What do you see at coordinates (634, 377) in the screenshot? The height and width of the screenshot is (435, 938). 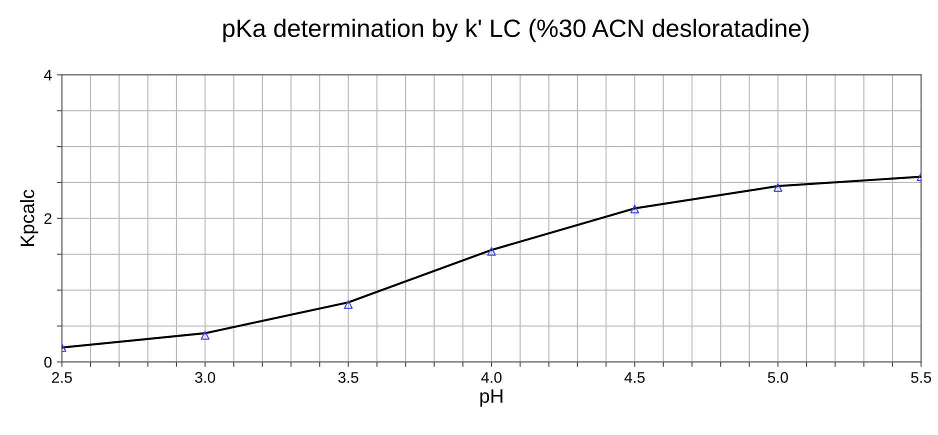 I see `x-tick-label: 4.5` at bounding box center [634, 377].